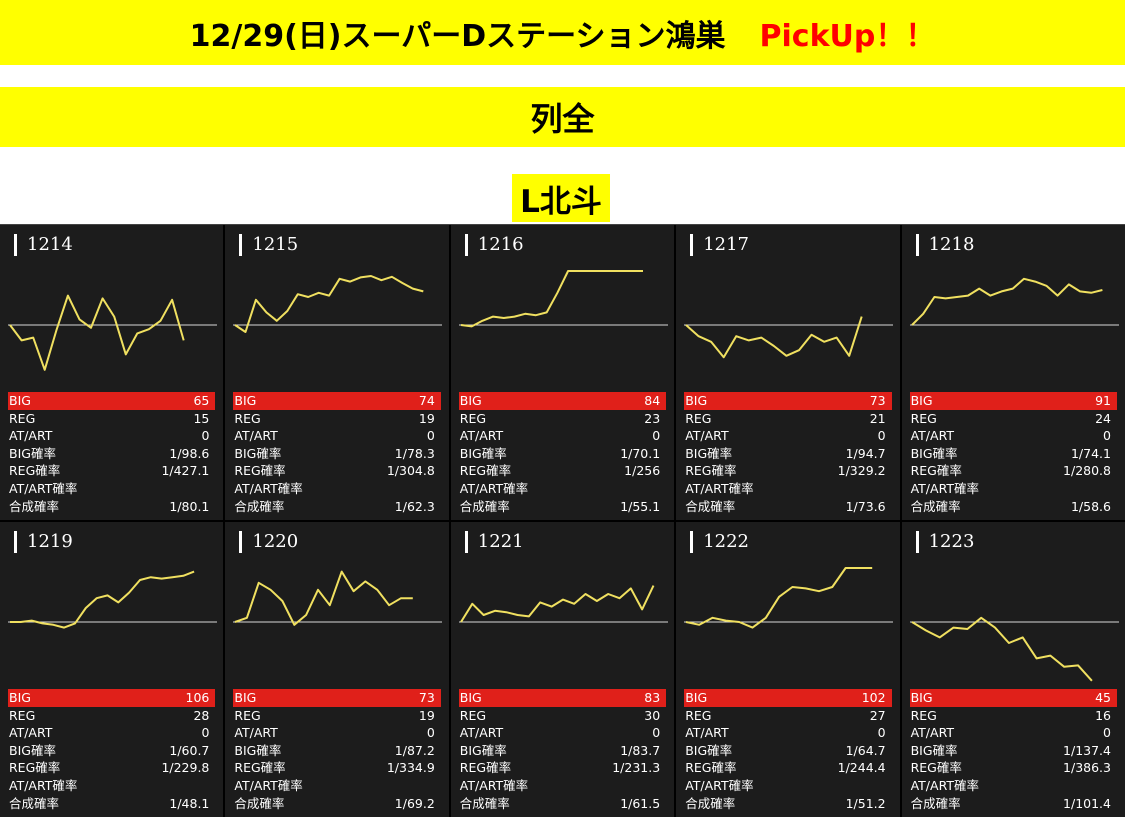 The image size is (1125, 817). What do you see at coordinates (562, 471) in the screenshot?
I see `stat-row-reg-rate: REG確率 1/256` at bounding box center [562, 471].